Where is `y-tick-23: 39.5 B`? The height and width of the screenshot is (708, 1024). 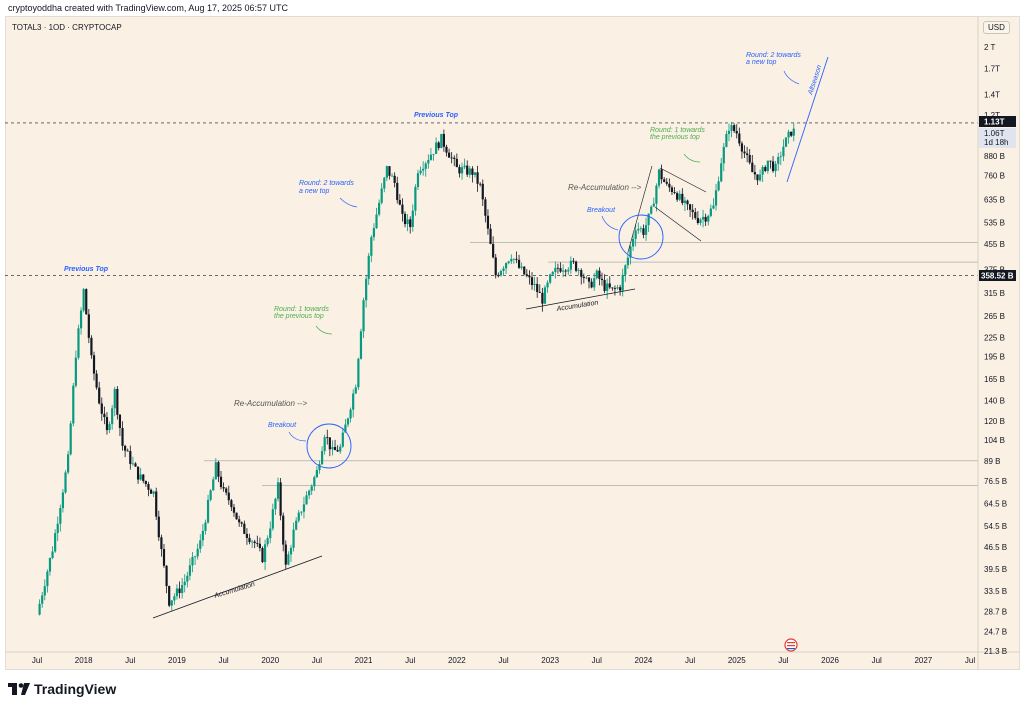
y-tick-23: 39.5 B is located at coordinates (995, 569).